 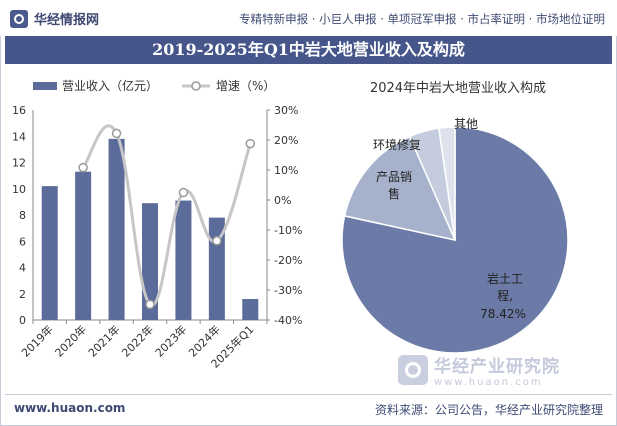 I want to click on y-right-tick-label: 0%, so click(x=282, y=200).